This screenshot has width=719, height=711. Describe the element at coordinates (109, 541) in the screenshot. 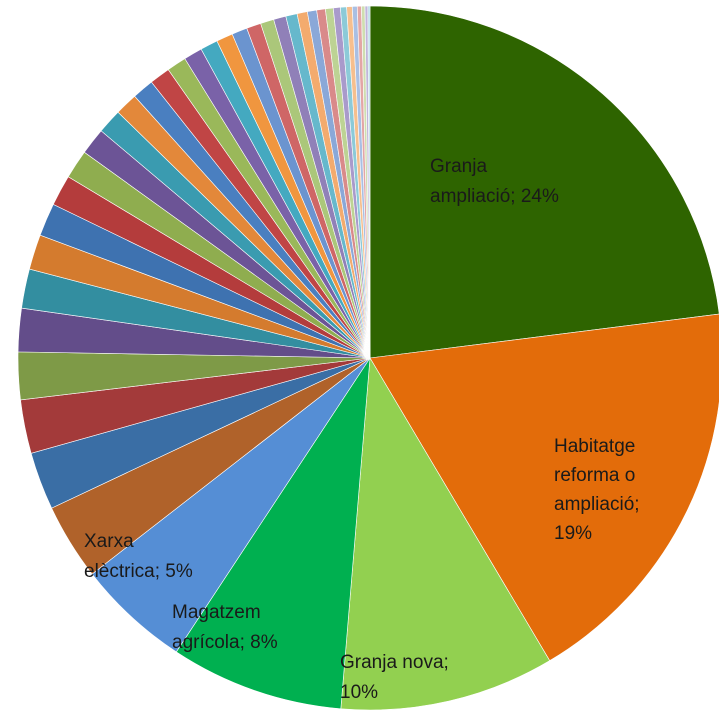

I see `slice-label-line: Xarxa` at that location.